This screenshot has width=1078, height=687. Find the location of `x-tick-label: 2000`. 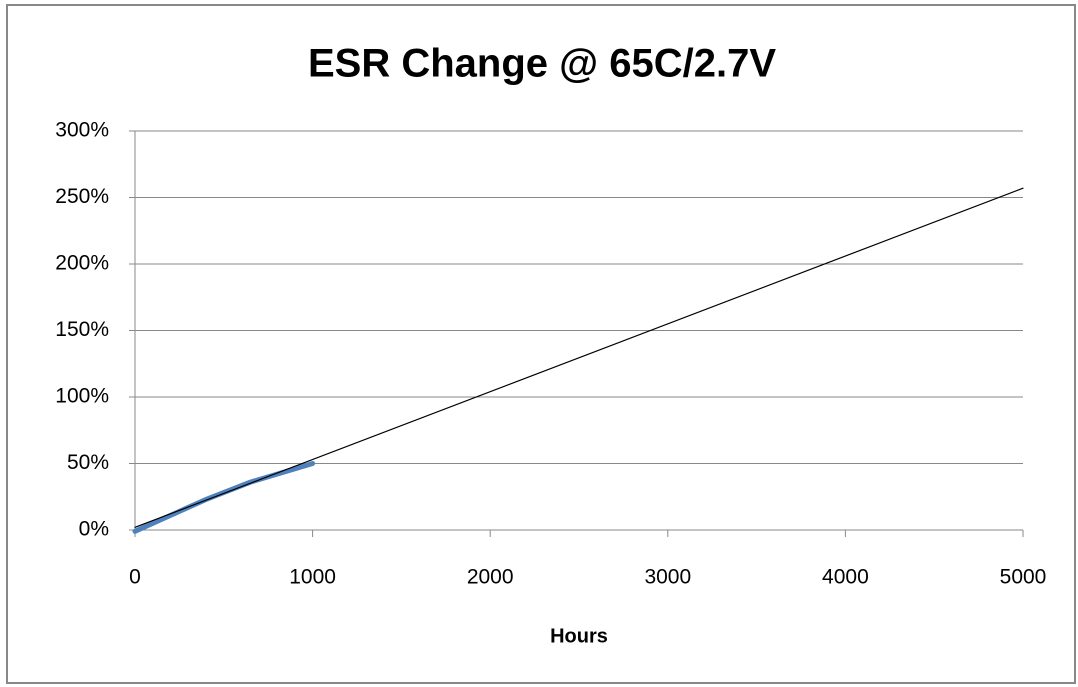

x-tick-label: 2000 is located at coordinates (490, 577).